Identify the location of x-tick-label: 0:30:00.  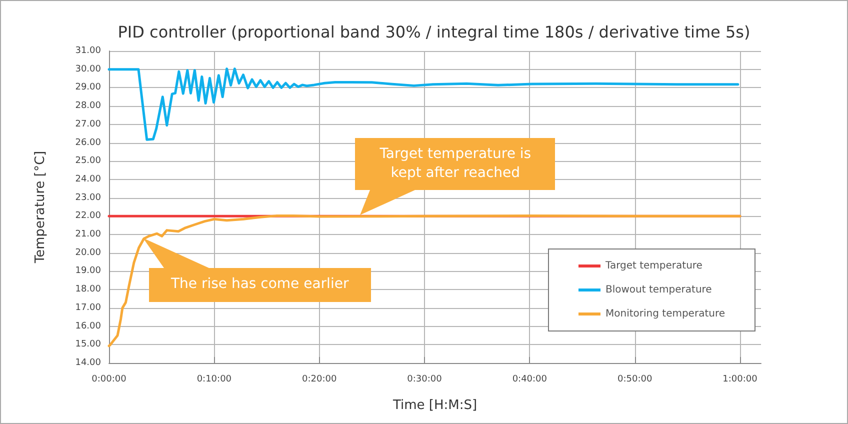
(424, 379).